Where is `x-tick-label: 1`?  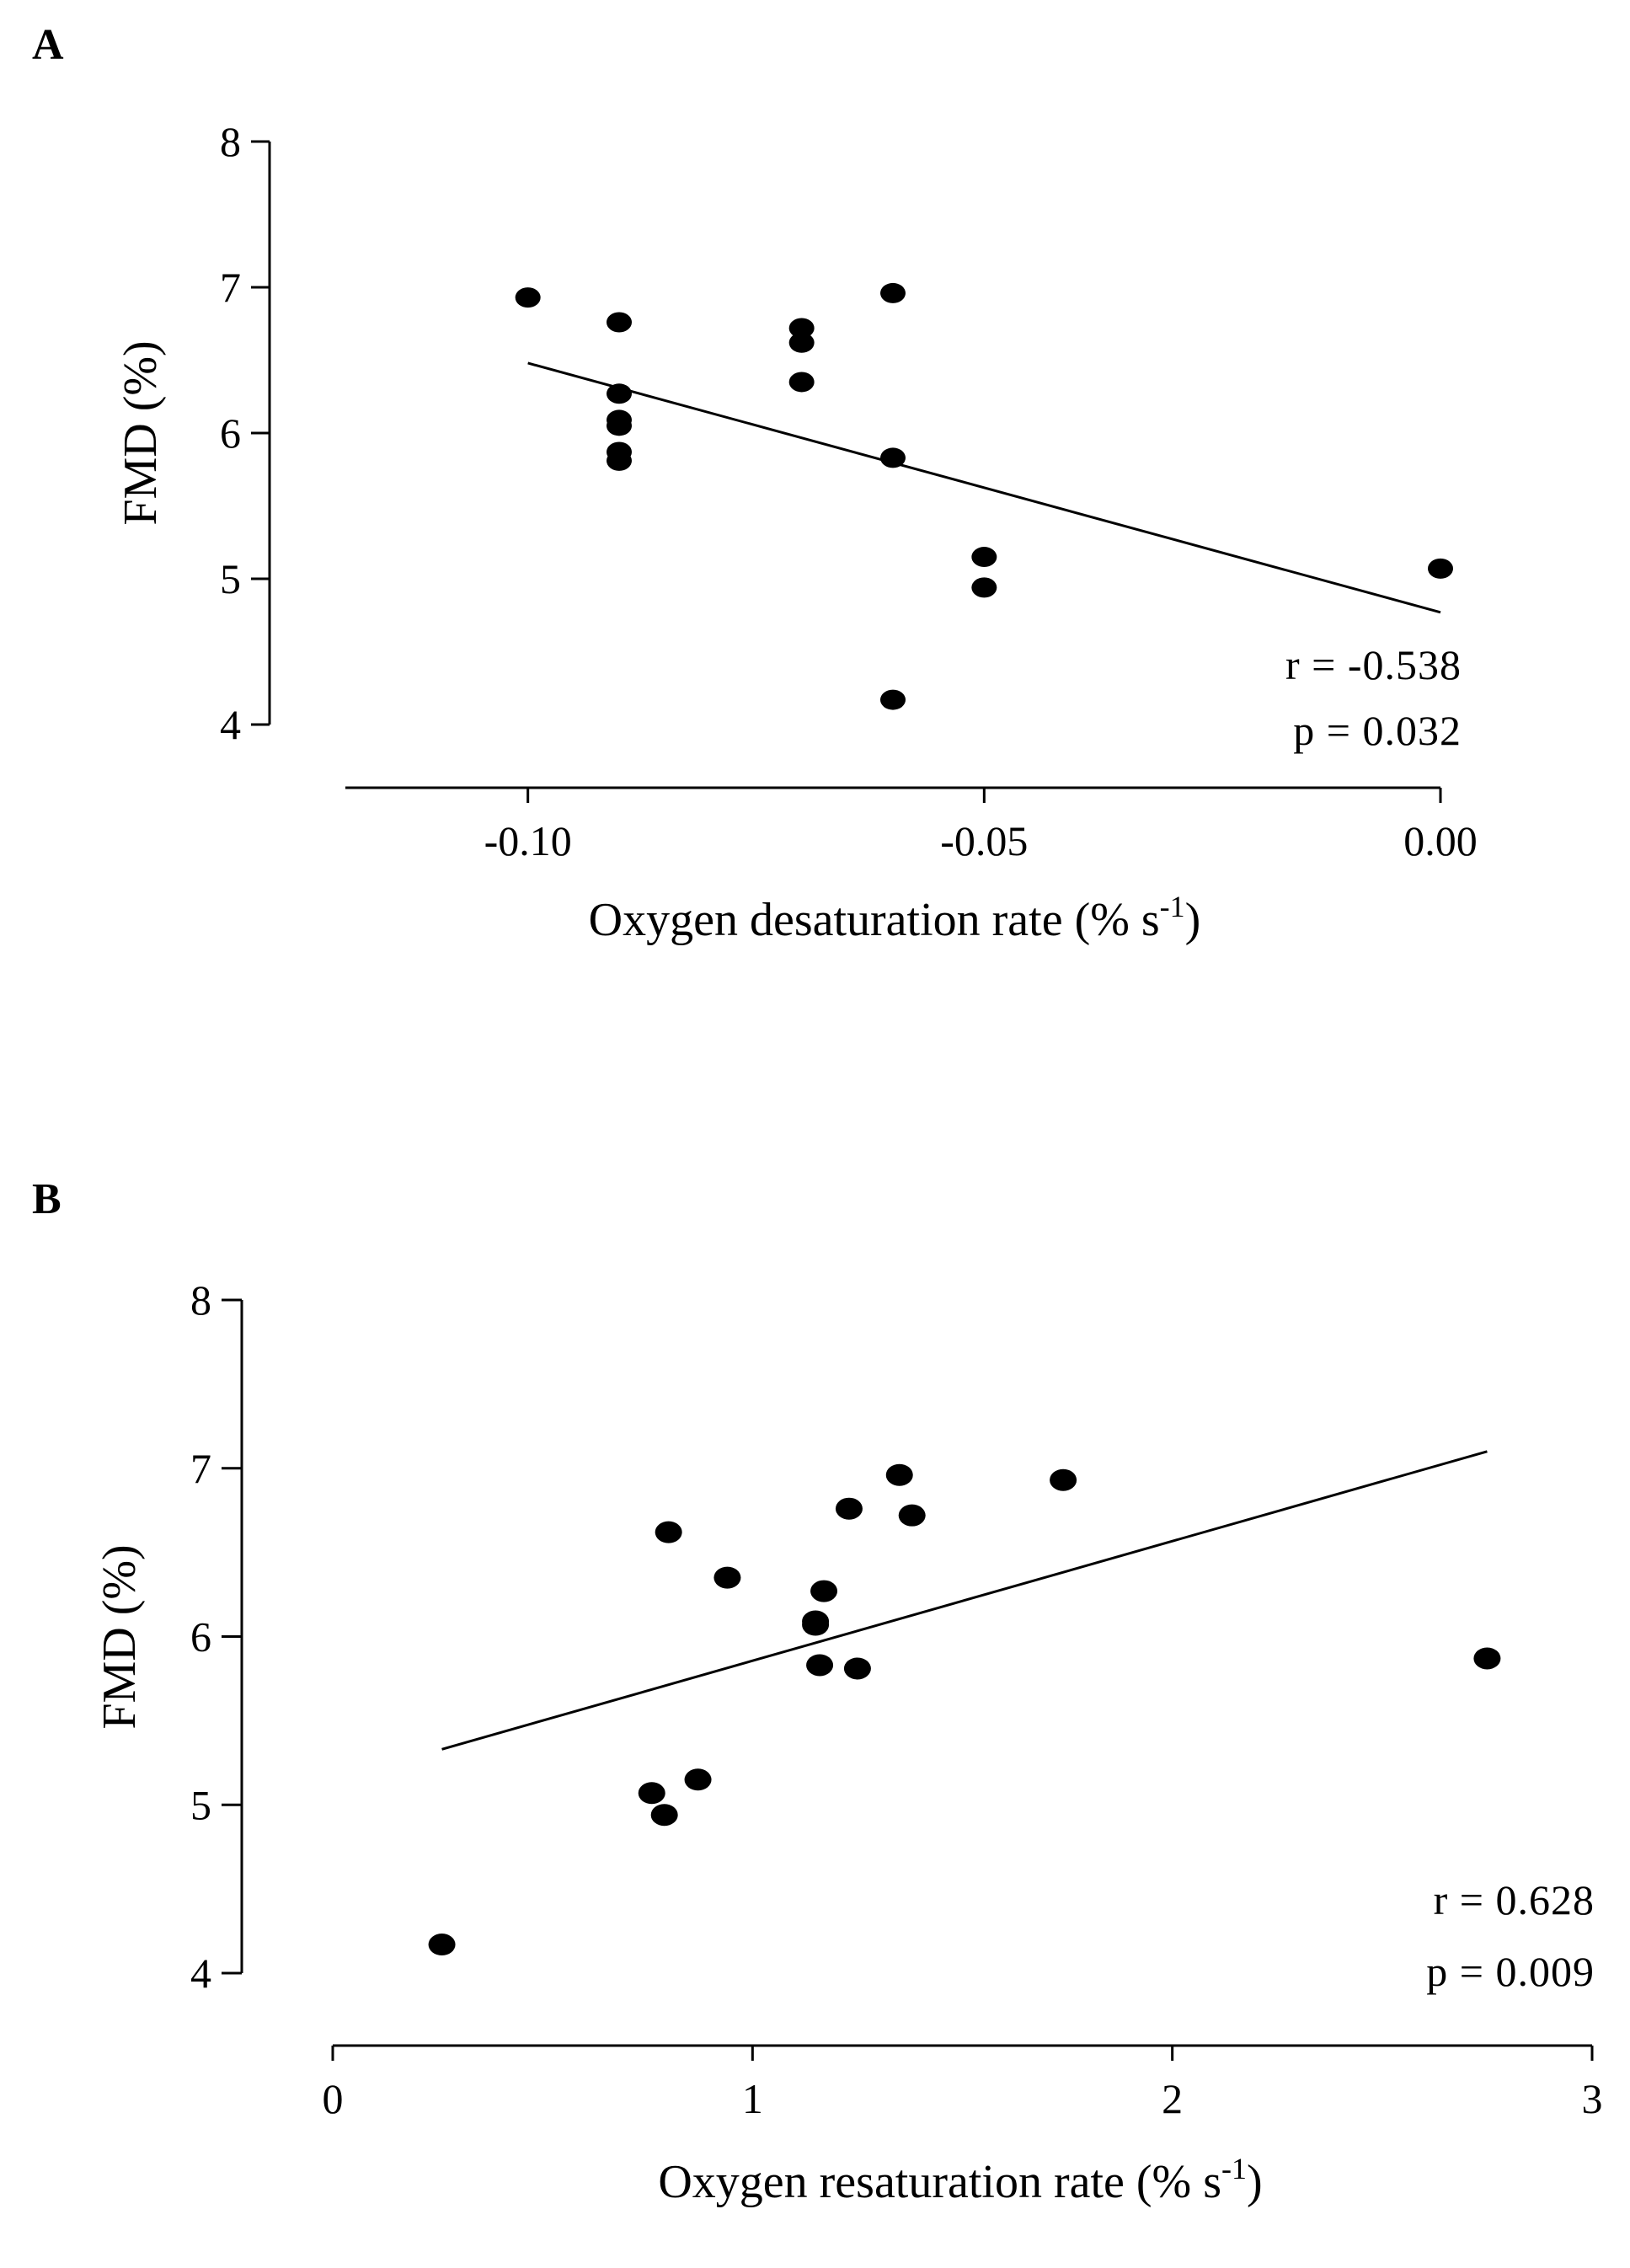
x-tick-label: 1 is located at coordinates (752, 2098).